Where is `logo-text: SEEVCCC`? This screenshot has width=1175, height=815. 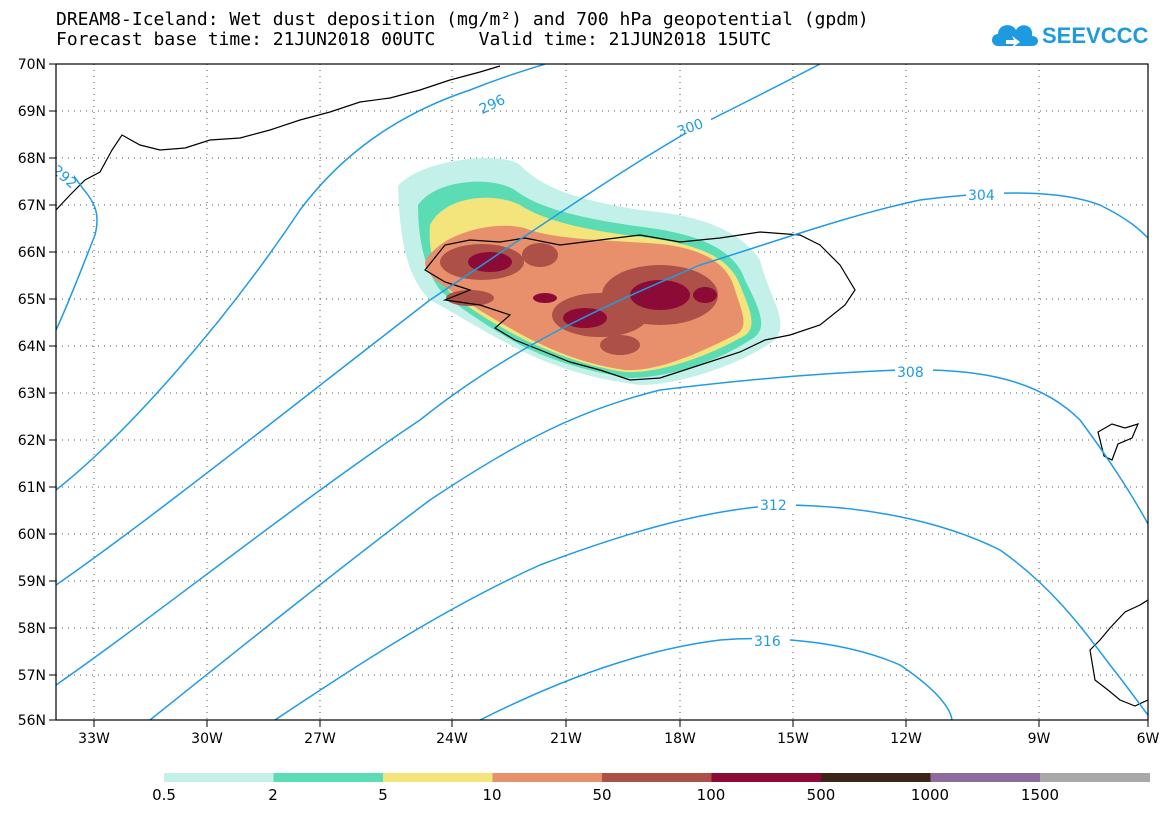
logo-text: SEEVCCC is located at coordinates (1095, 35).